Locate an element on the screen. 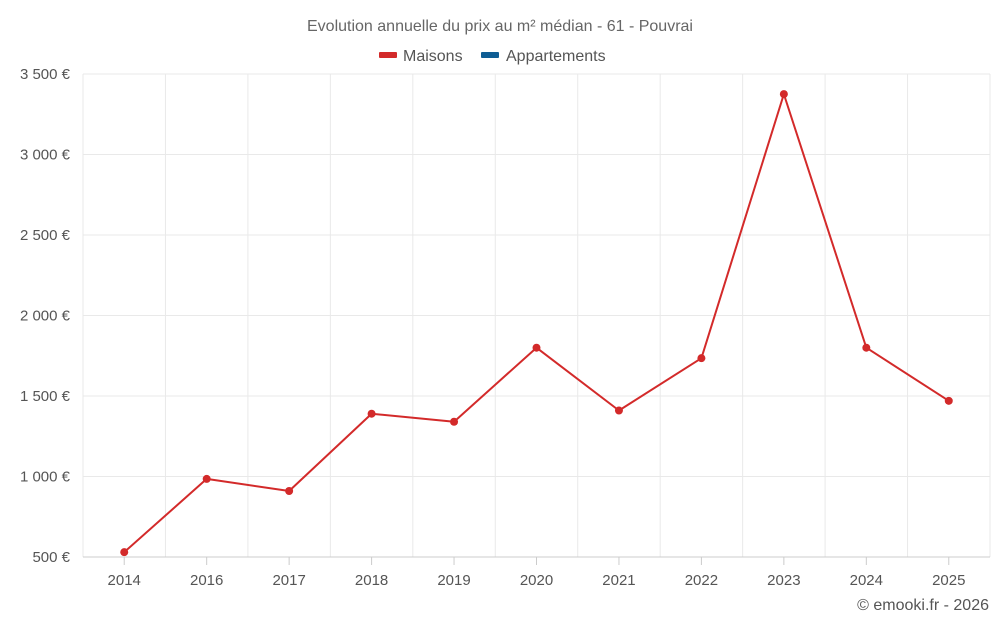 This screenshot has height=625, width=1000. legend-label-maisons: Maisons is located at coordinates (433, 56).